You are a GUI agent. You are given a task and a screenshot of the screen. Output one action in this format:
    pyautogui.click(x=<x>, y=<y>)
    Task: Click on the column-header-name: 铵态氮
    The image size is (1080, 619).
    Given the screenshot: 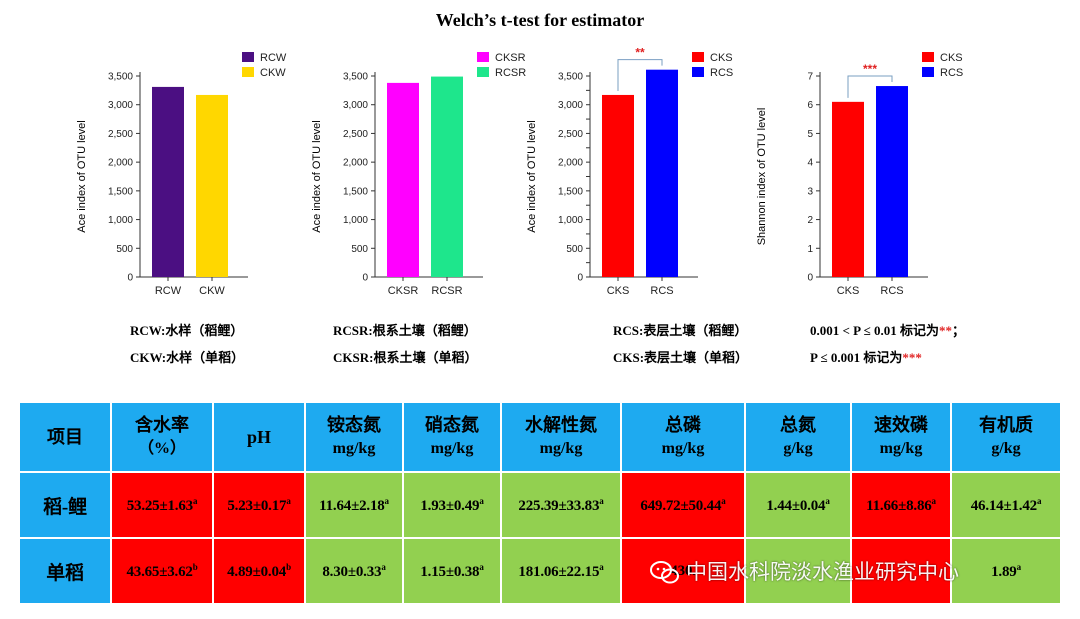 What is the action you would take?
    pyautogui.click(x=354, y=425)
    